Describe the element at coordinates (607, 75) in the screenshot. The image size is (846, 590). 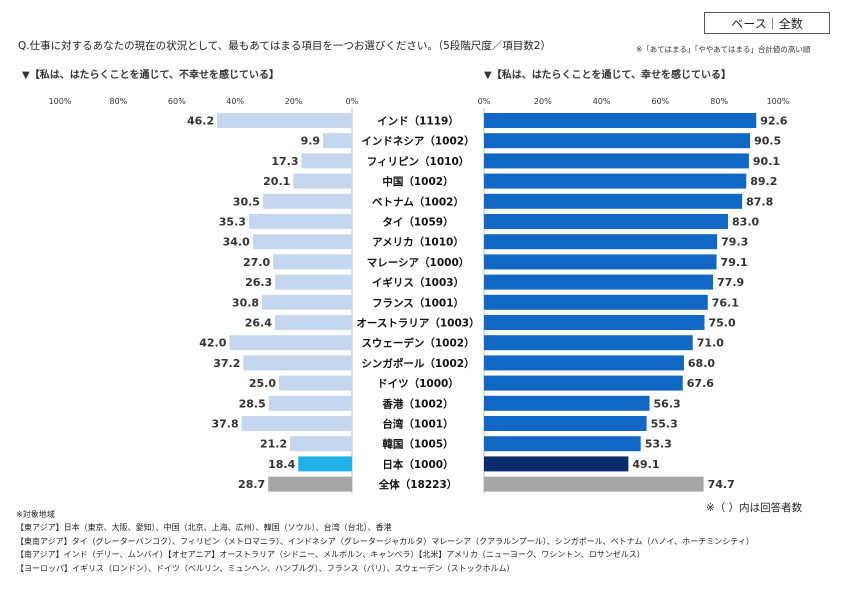
I see `right-series-title: ▼【私は、はたらくことを通じて、幸せを感じている】` at that location.